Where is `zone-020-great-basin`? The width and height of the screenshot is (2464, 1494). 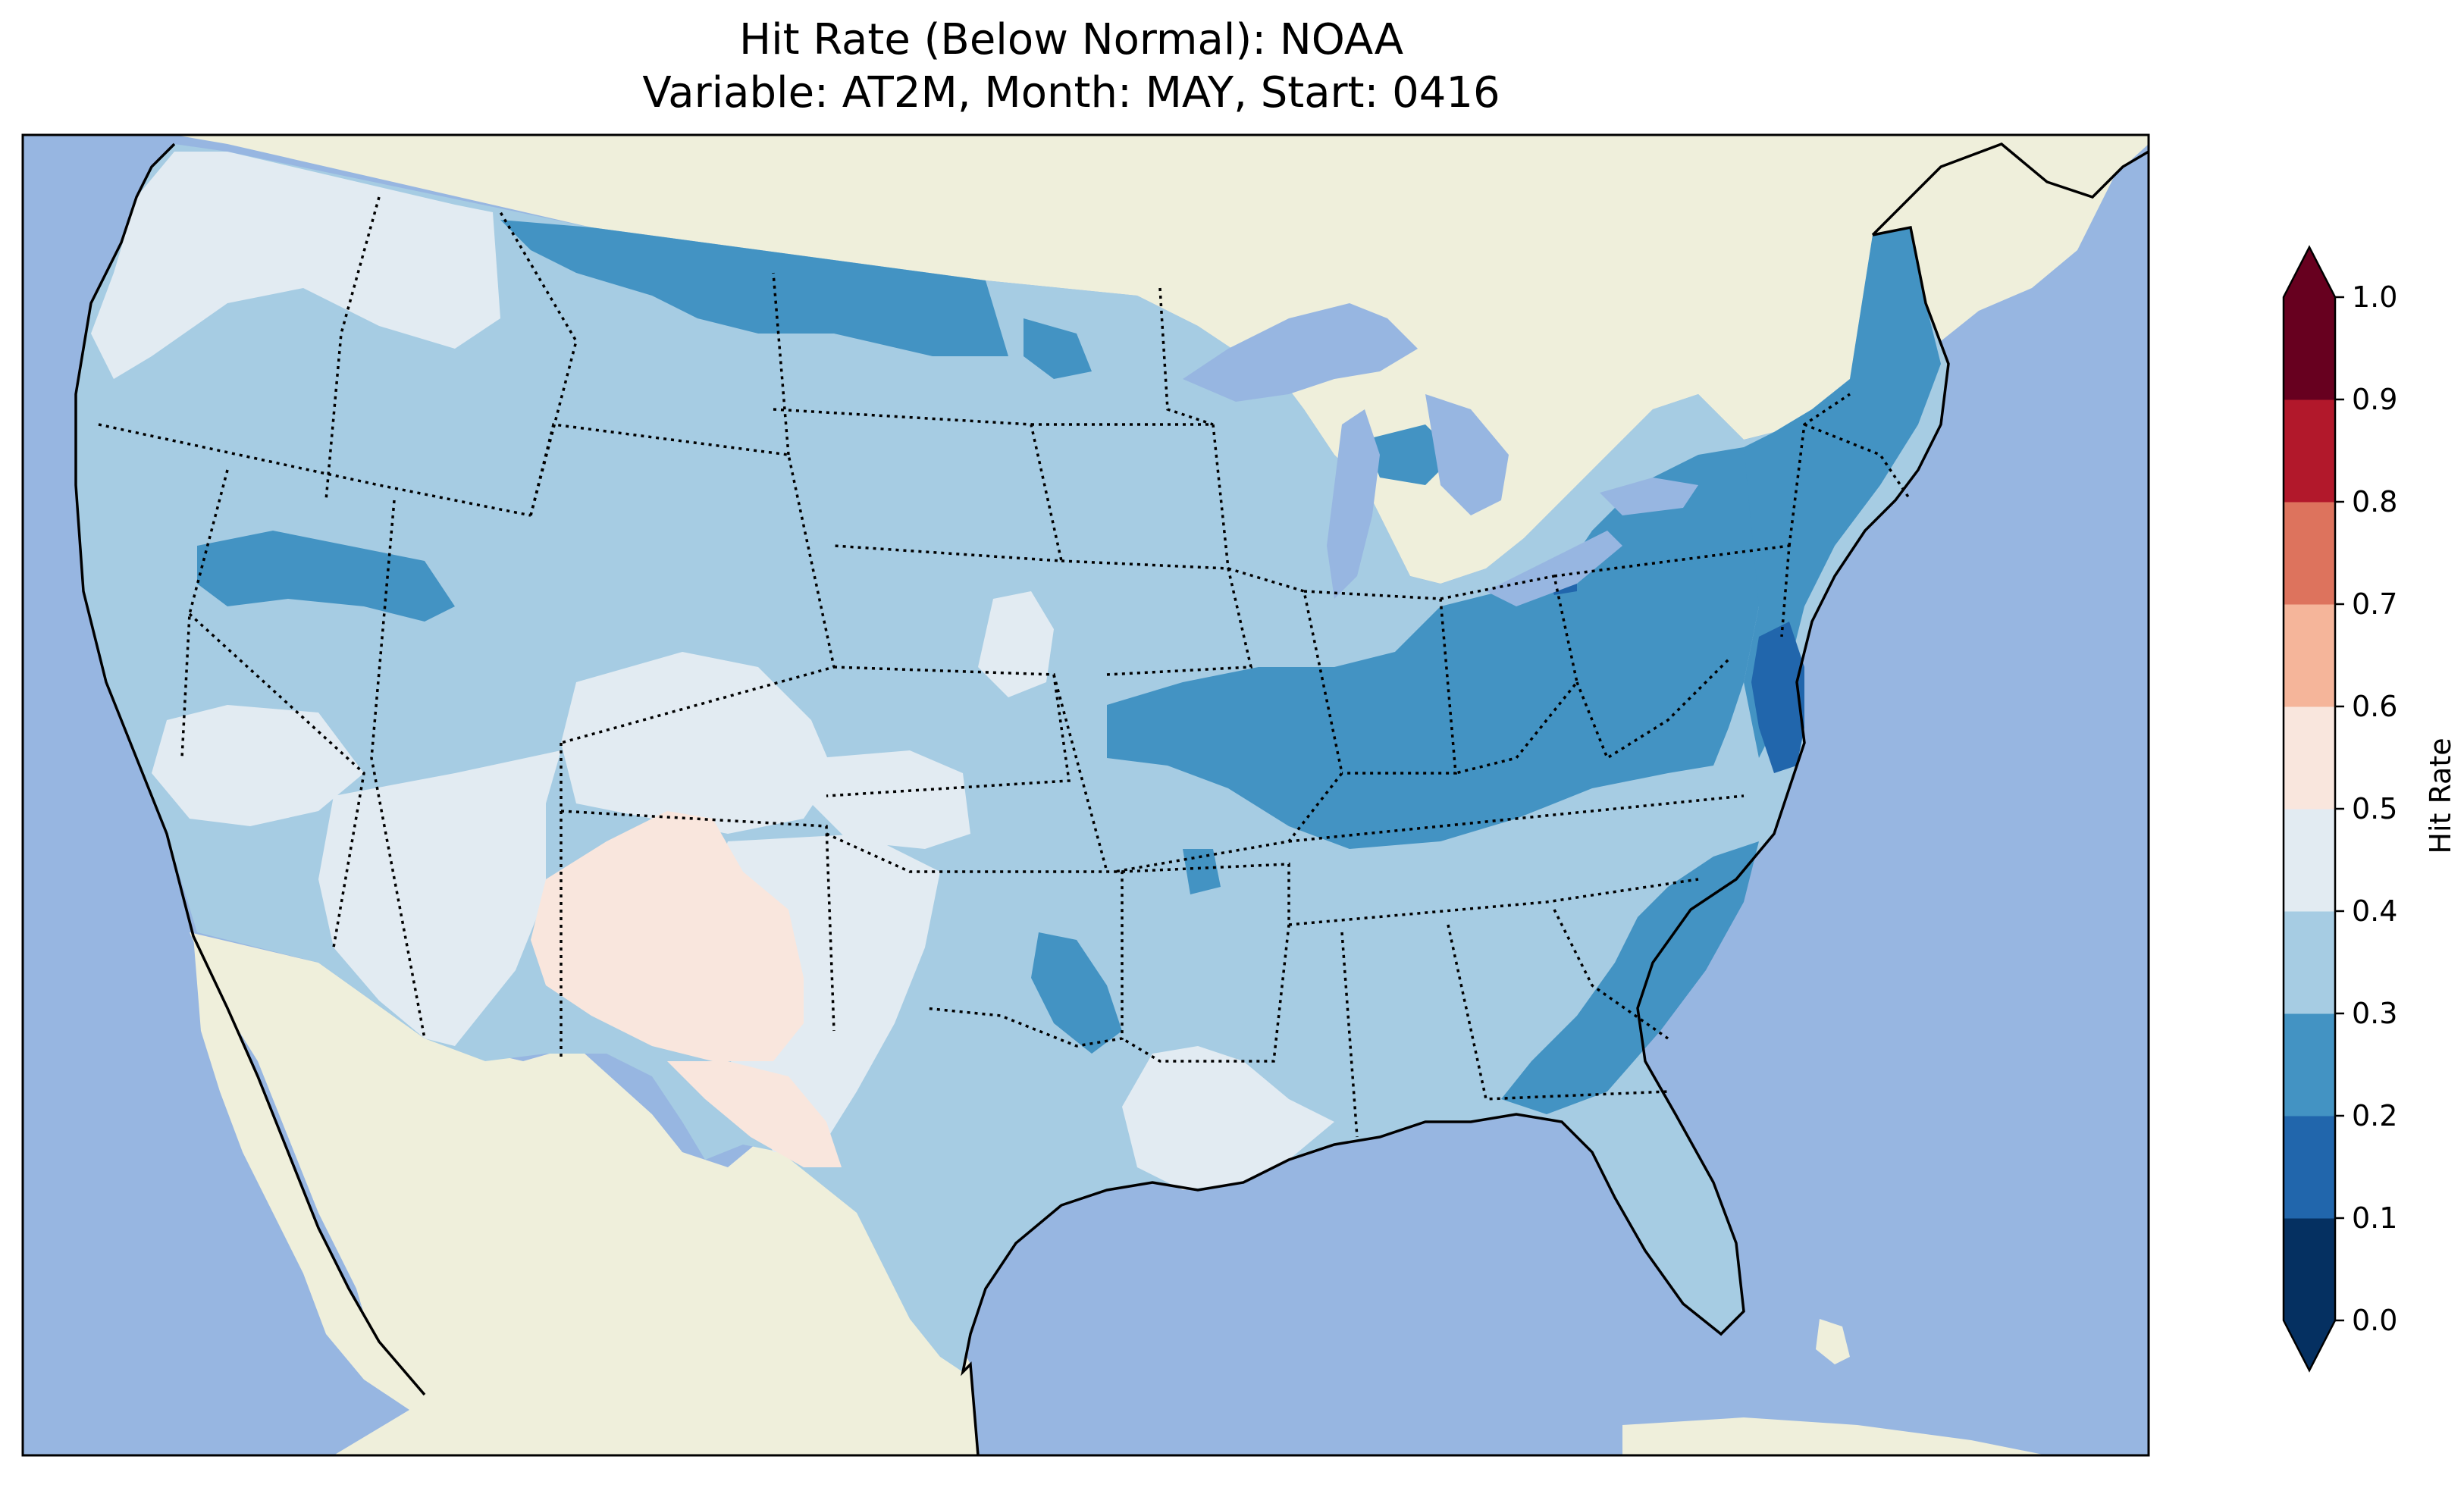
zone-020-great-basin is located at coordinates (326, 576).